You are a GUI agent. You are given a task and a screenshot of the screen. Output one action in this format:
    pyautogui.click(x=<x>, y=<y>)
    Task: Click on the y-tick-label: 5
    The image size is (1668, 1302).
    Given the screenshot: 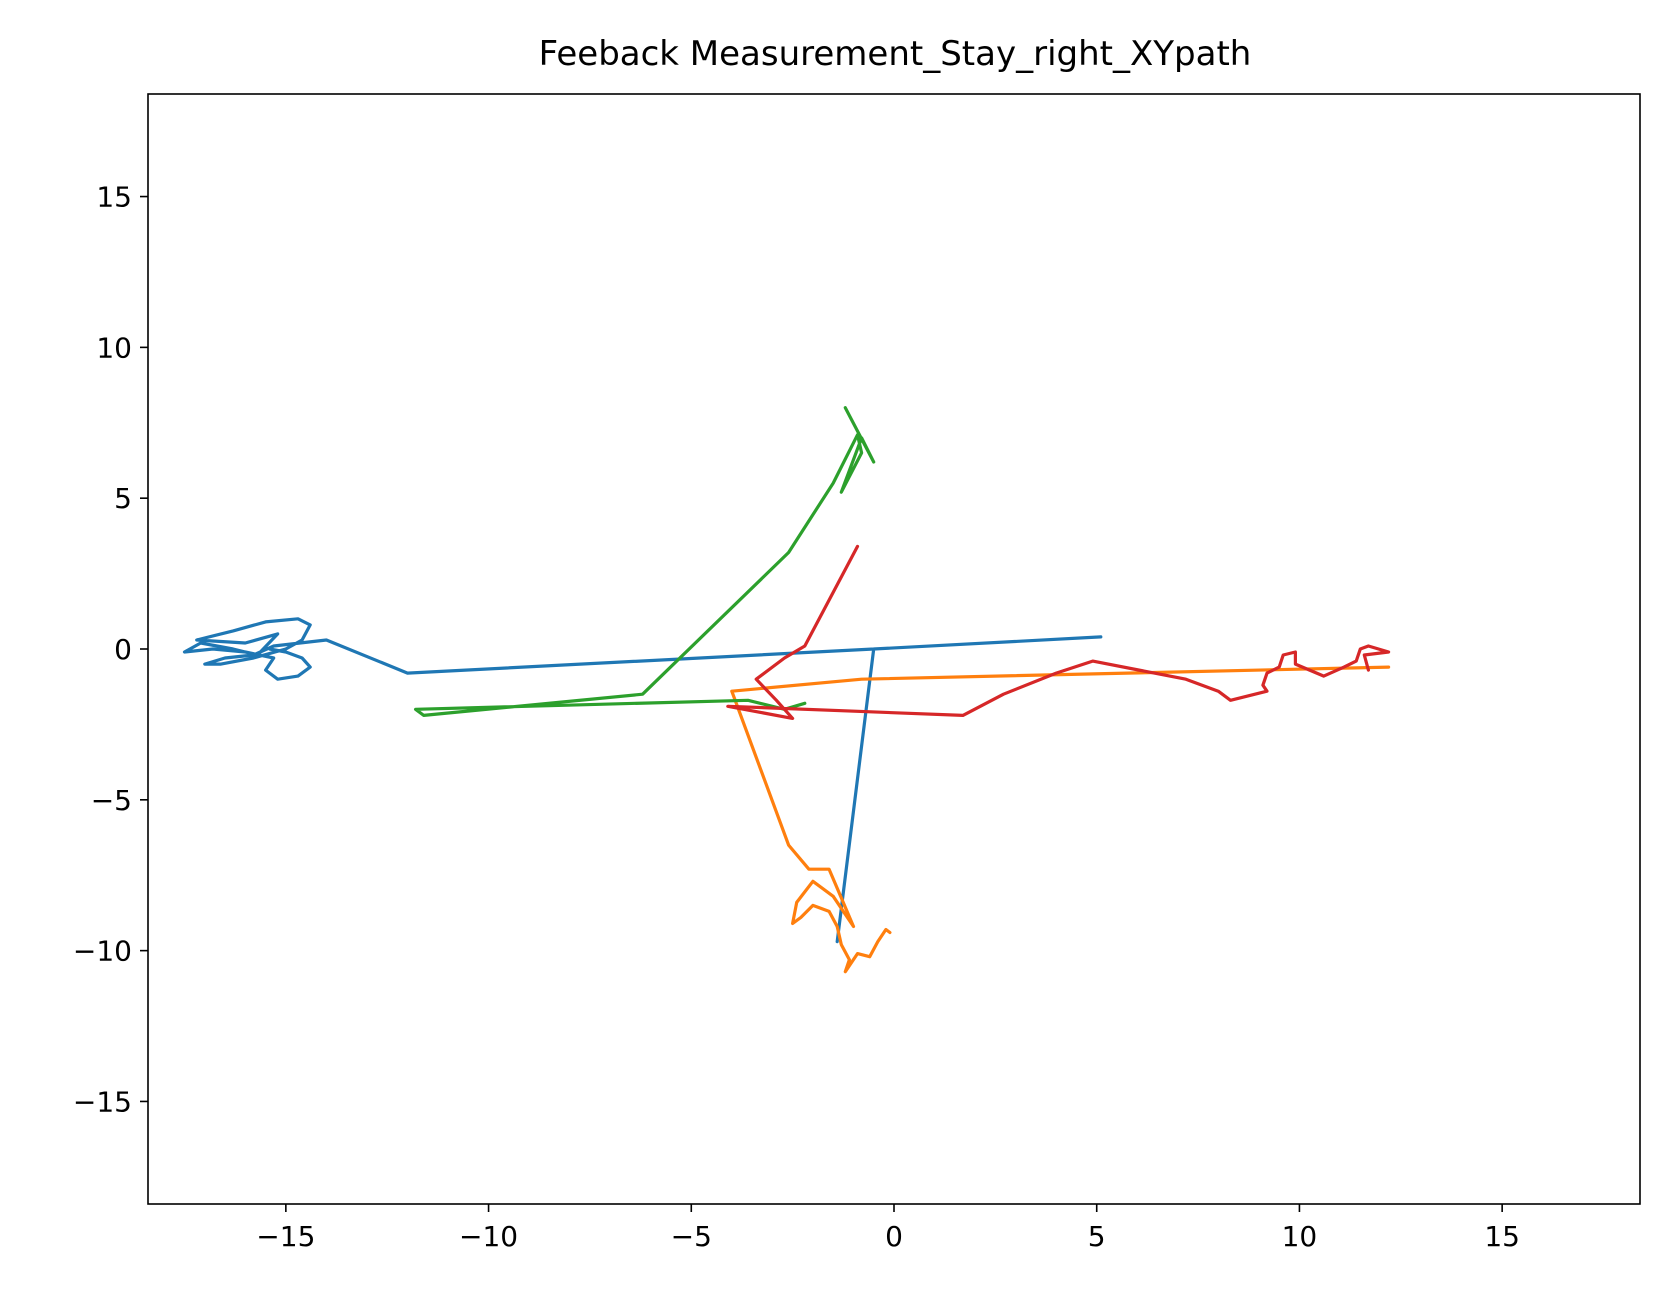 What is the action you would take?
    pyautogui.click(x=123, y=498)
    